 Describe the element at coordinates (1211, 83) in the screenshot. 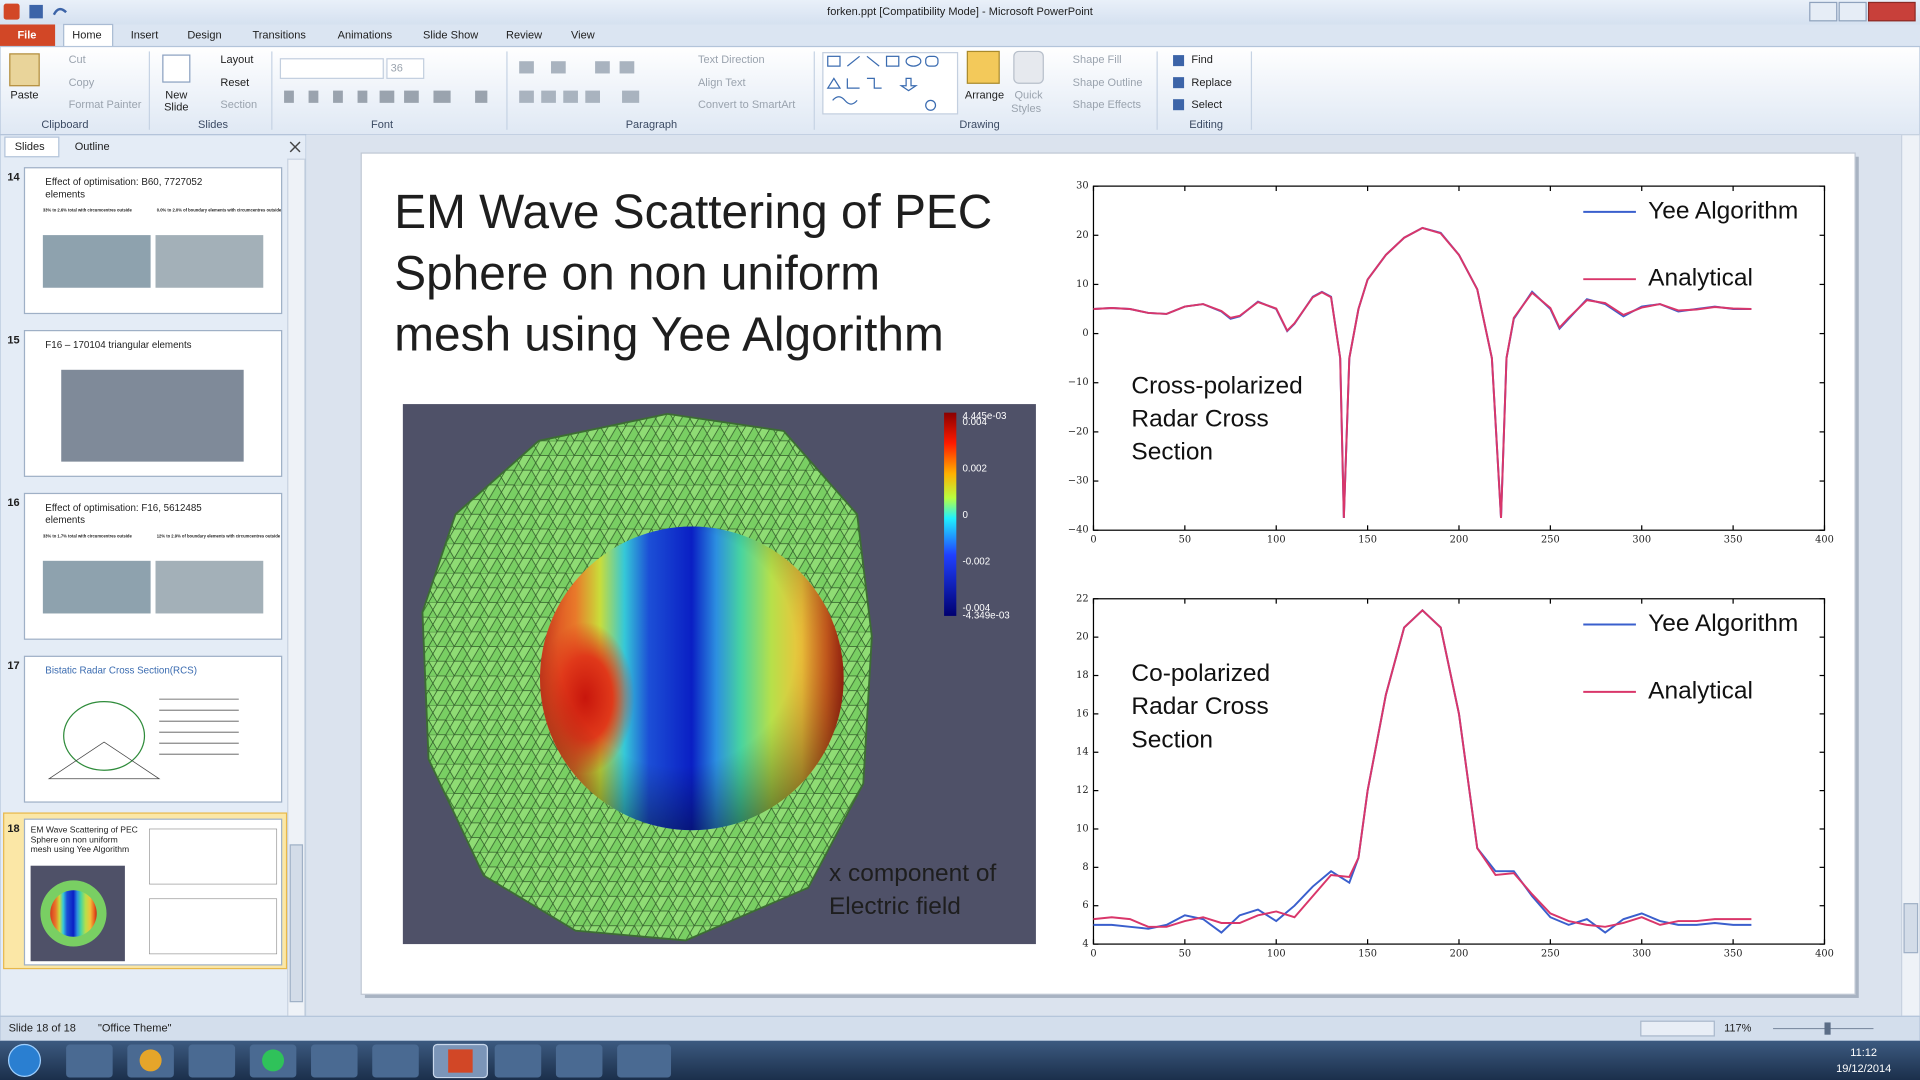

I see `replace-button: Replace` at that location.